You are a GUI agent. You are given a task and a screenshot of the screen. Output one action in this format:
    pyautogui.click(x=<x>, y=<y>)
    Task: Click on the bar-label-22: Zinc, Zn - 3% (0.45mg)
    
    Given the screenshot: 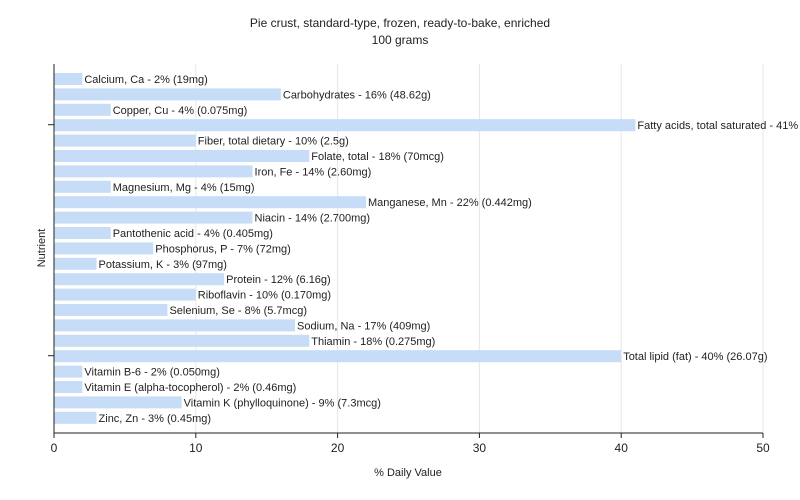 What is the action you would take?
    pyautogui.click(x=155, y=419)
    